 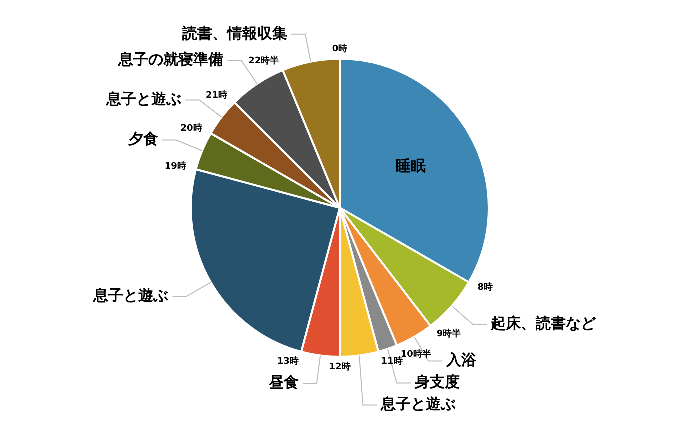 I want to click on text: 13時, so click(x=288, y=361).